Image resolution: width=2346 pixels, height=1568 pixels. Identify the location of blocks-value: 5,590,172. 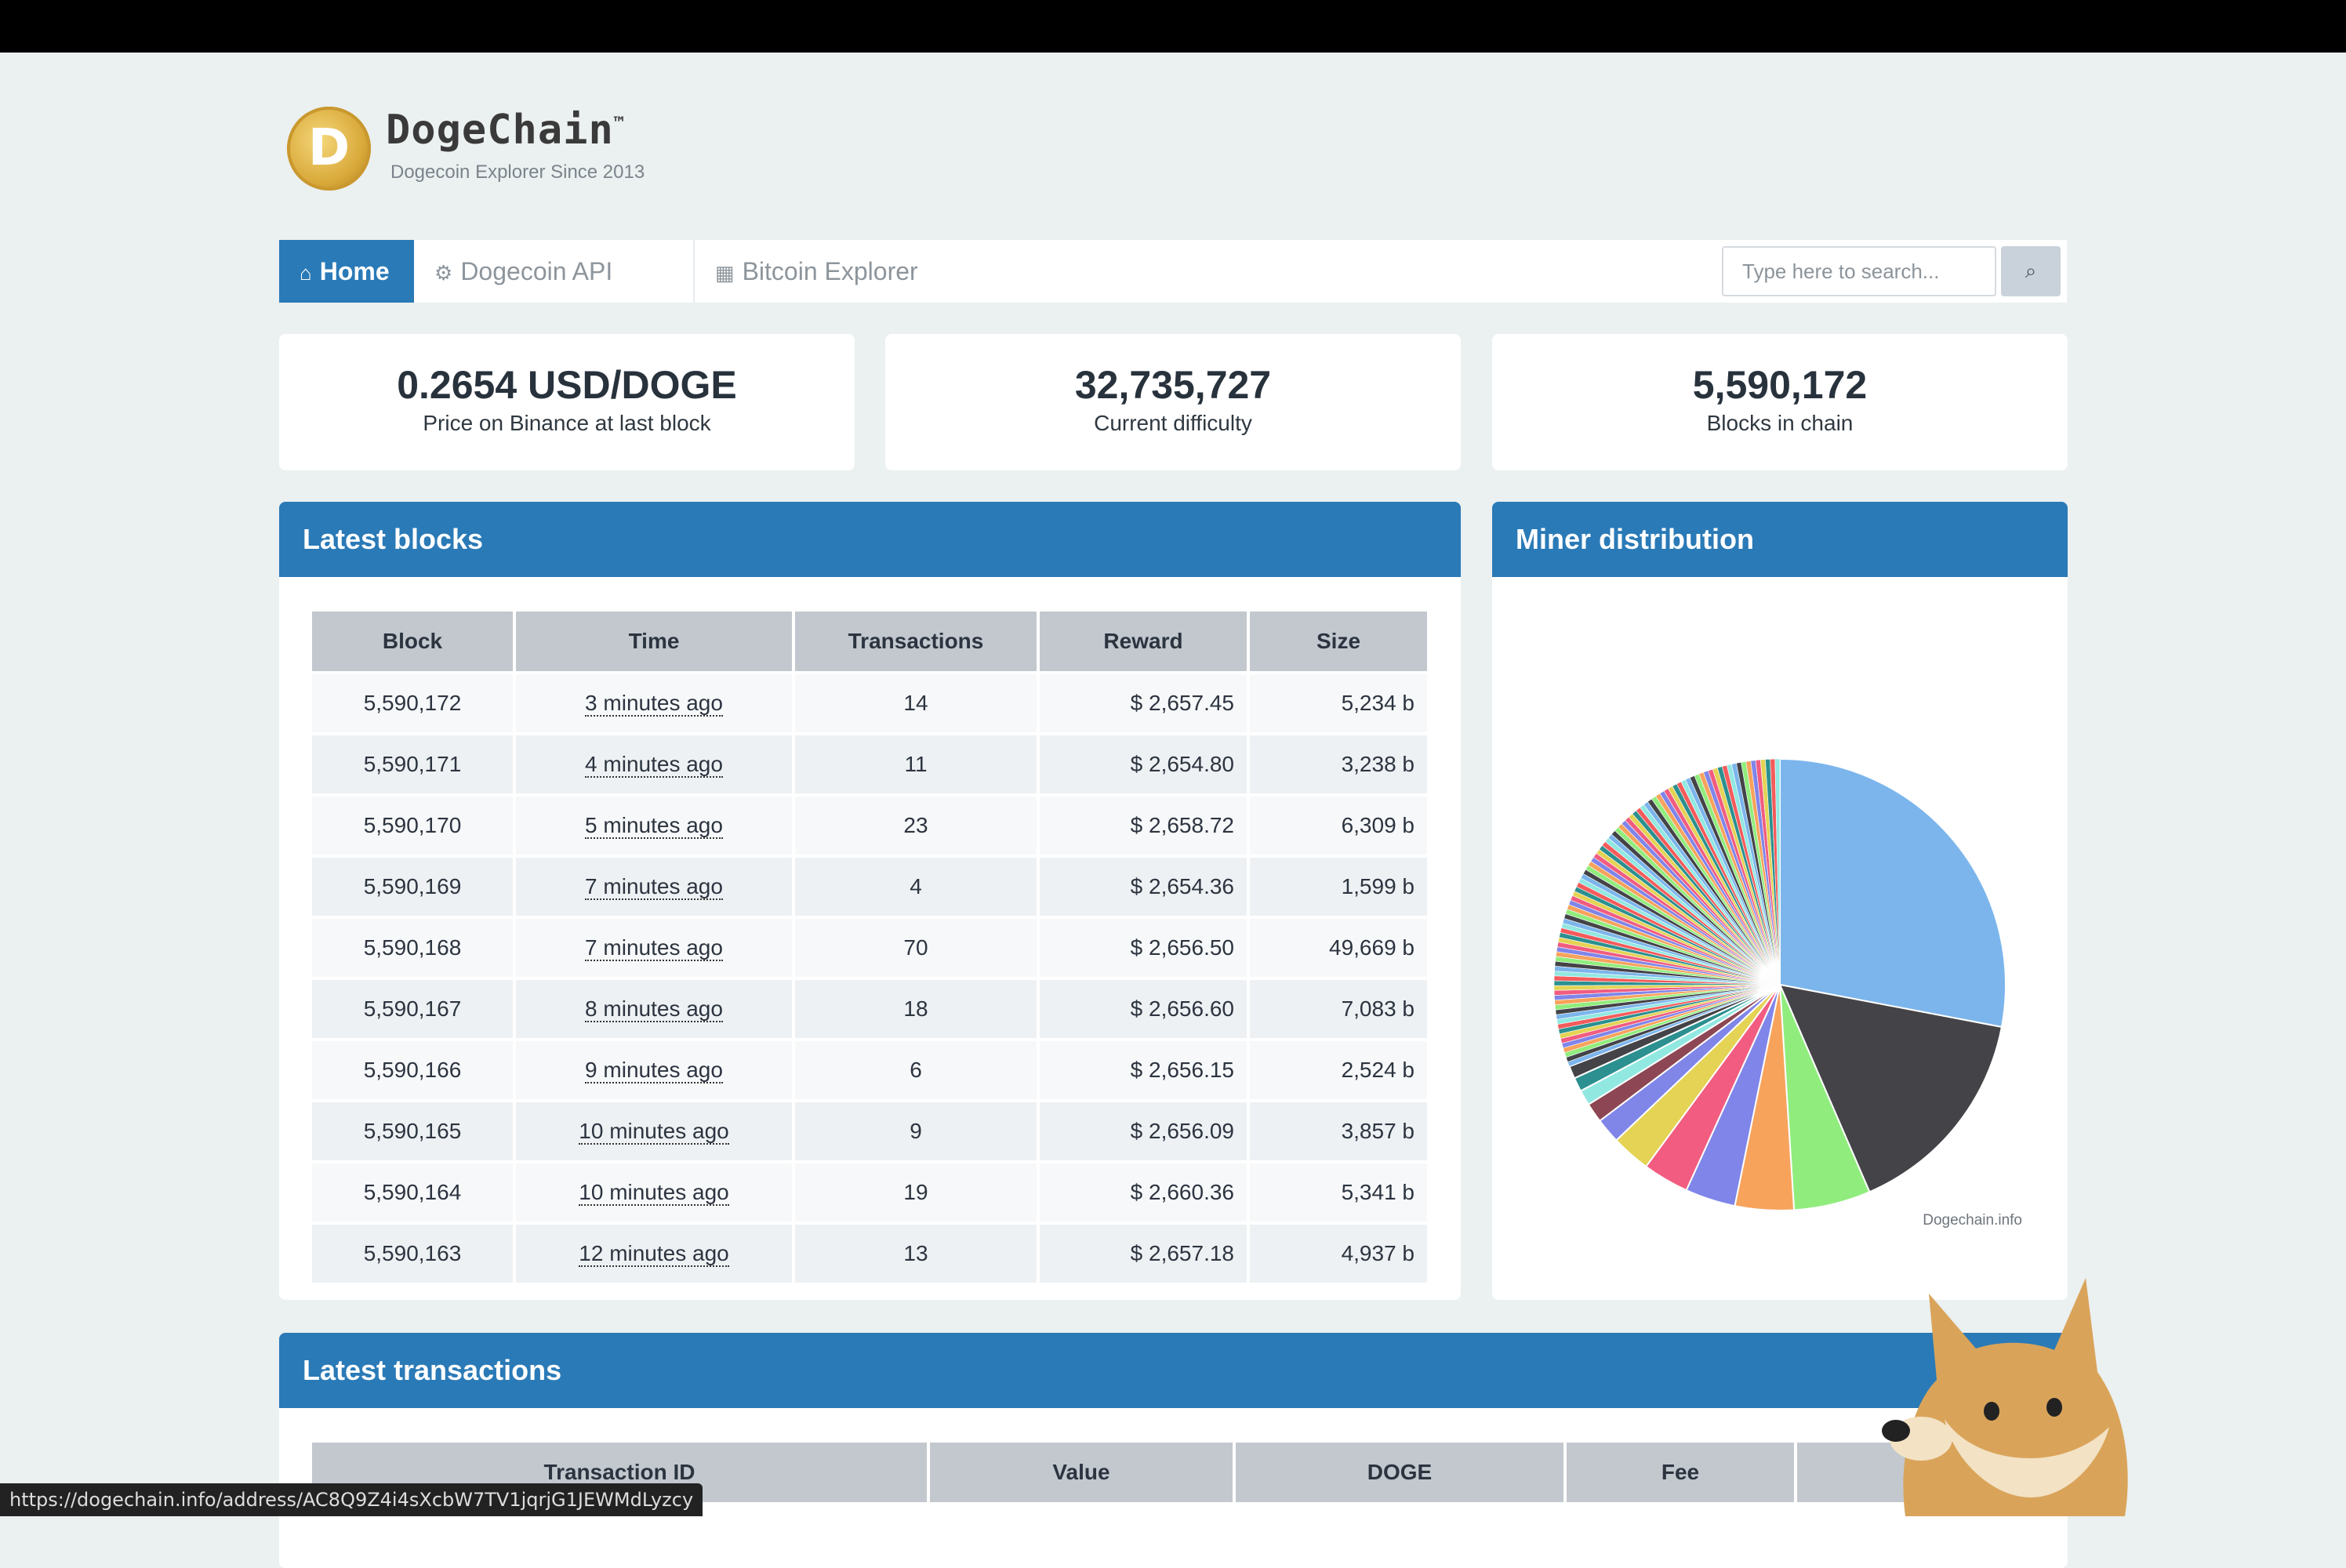
(1780, 385).